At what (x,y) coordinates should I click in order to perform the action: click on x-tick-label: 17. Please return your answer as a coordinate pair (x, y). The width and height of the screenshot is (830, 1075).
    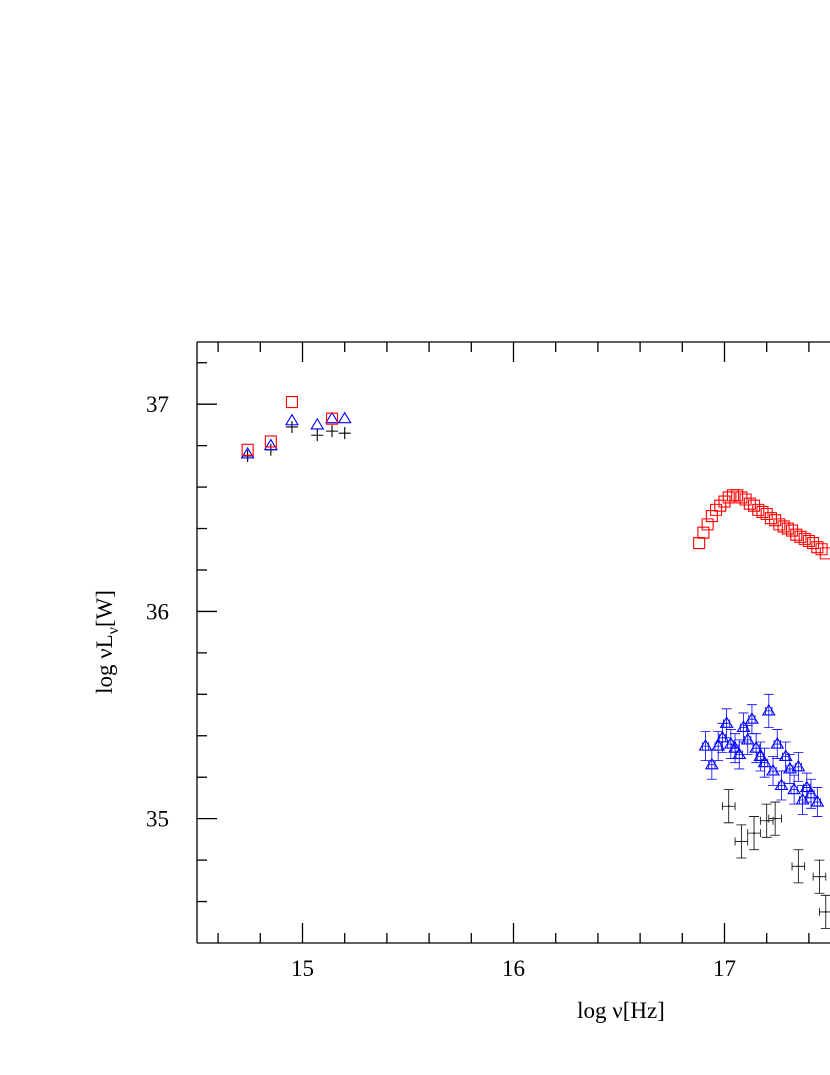
    Looking at the image, I should click on (724, 968).